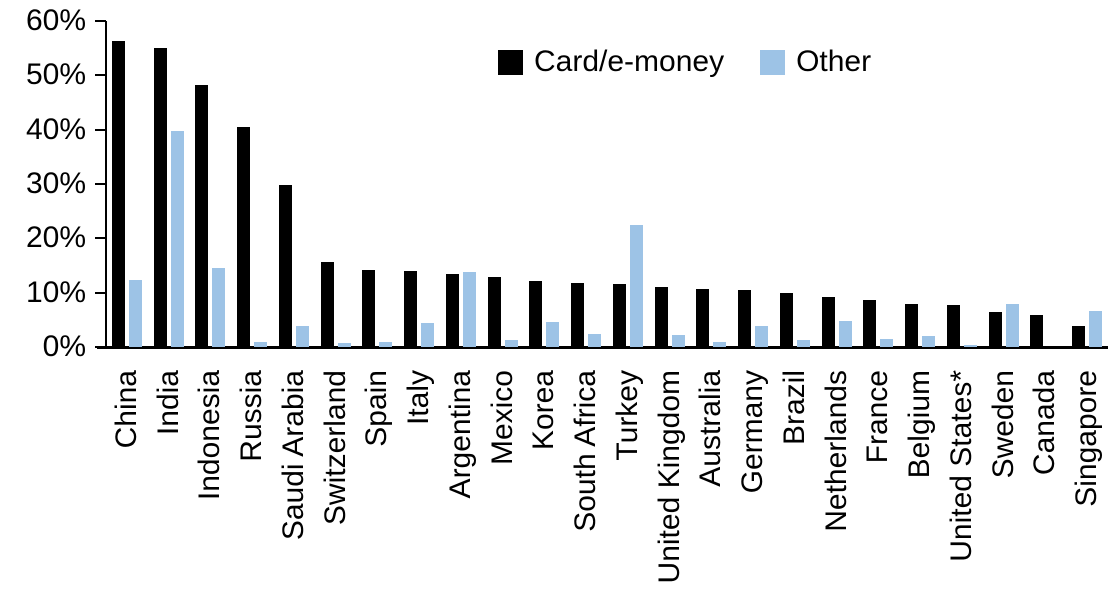 The image size is (1112, 594). I want to click on legend: Card/e-money Other, so click(684, 62).